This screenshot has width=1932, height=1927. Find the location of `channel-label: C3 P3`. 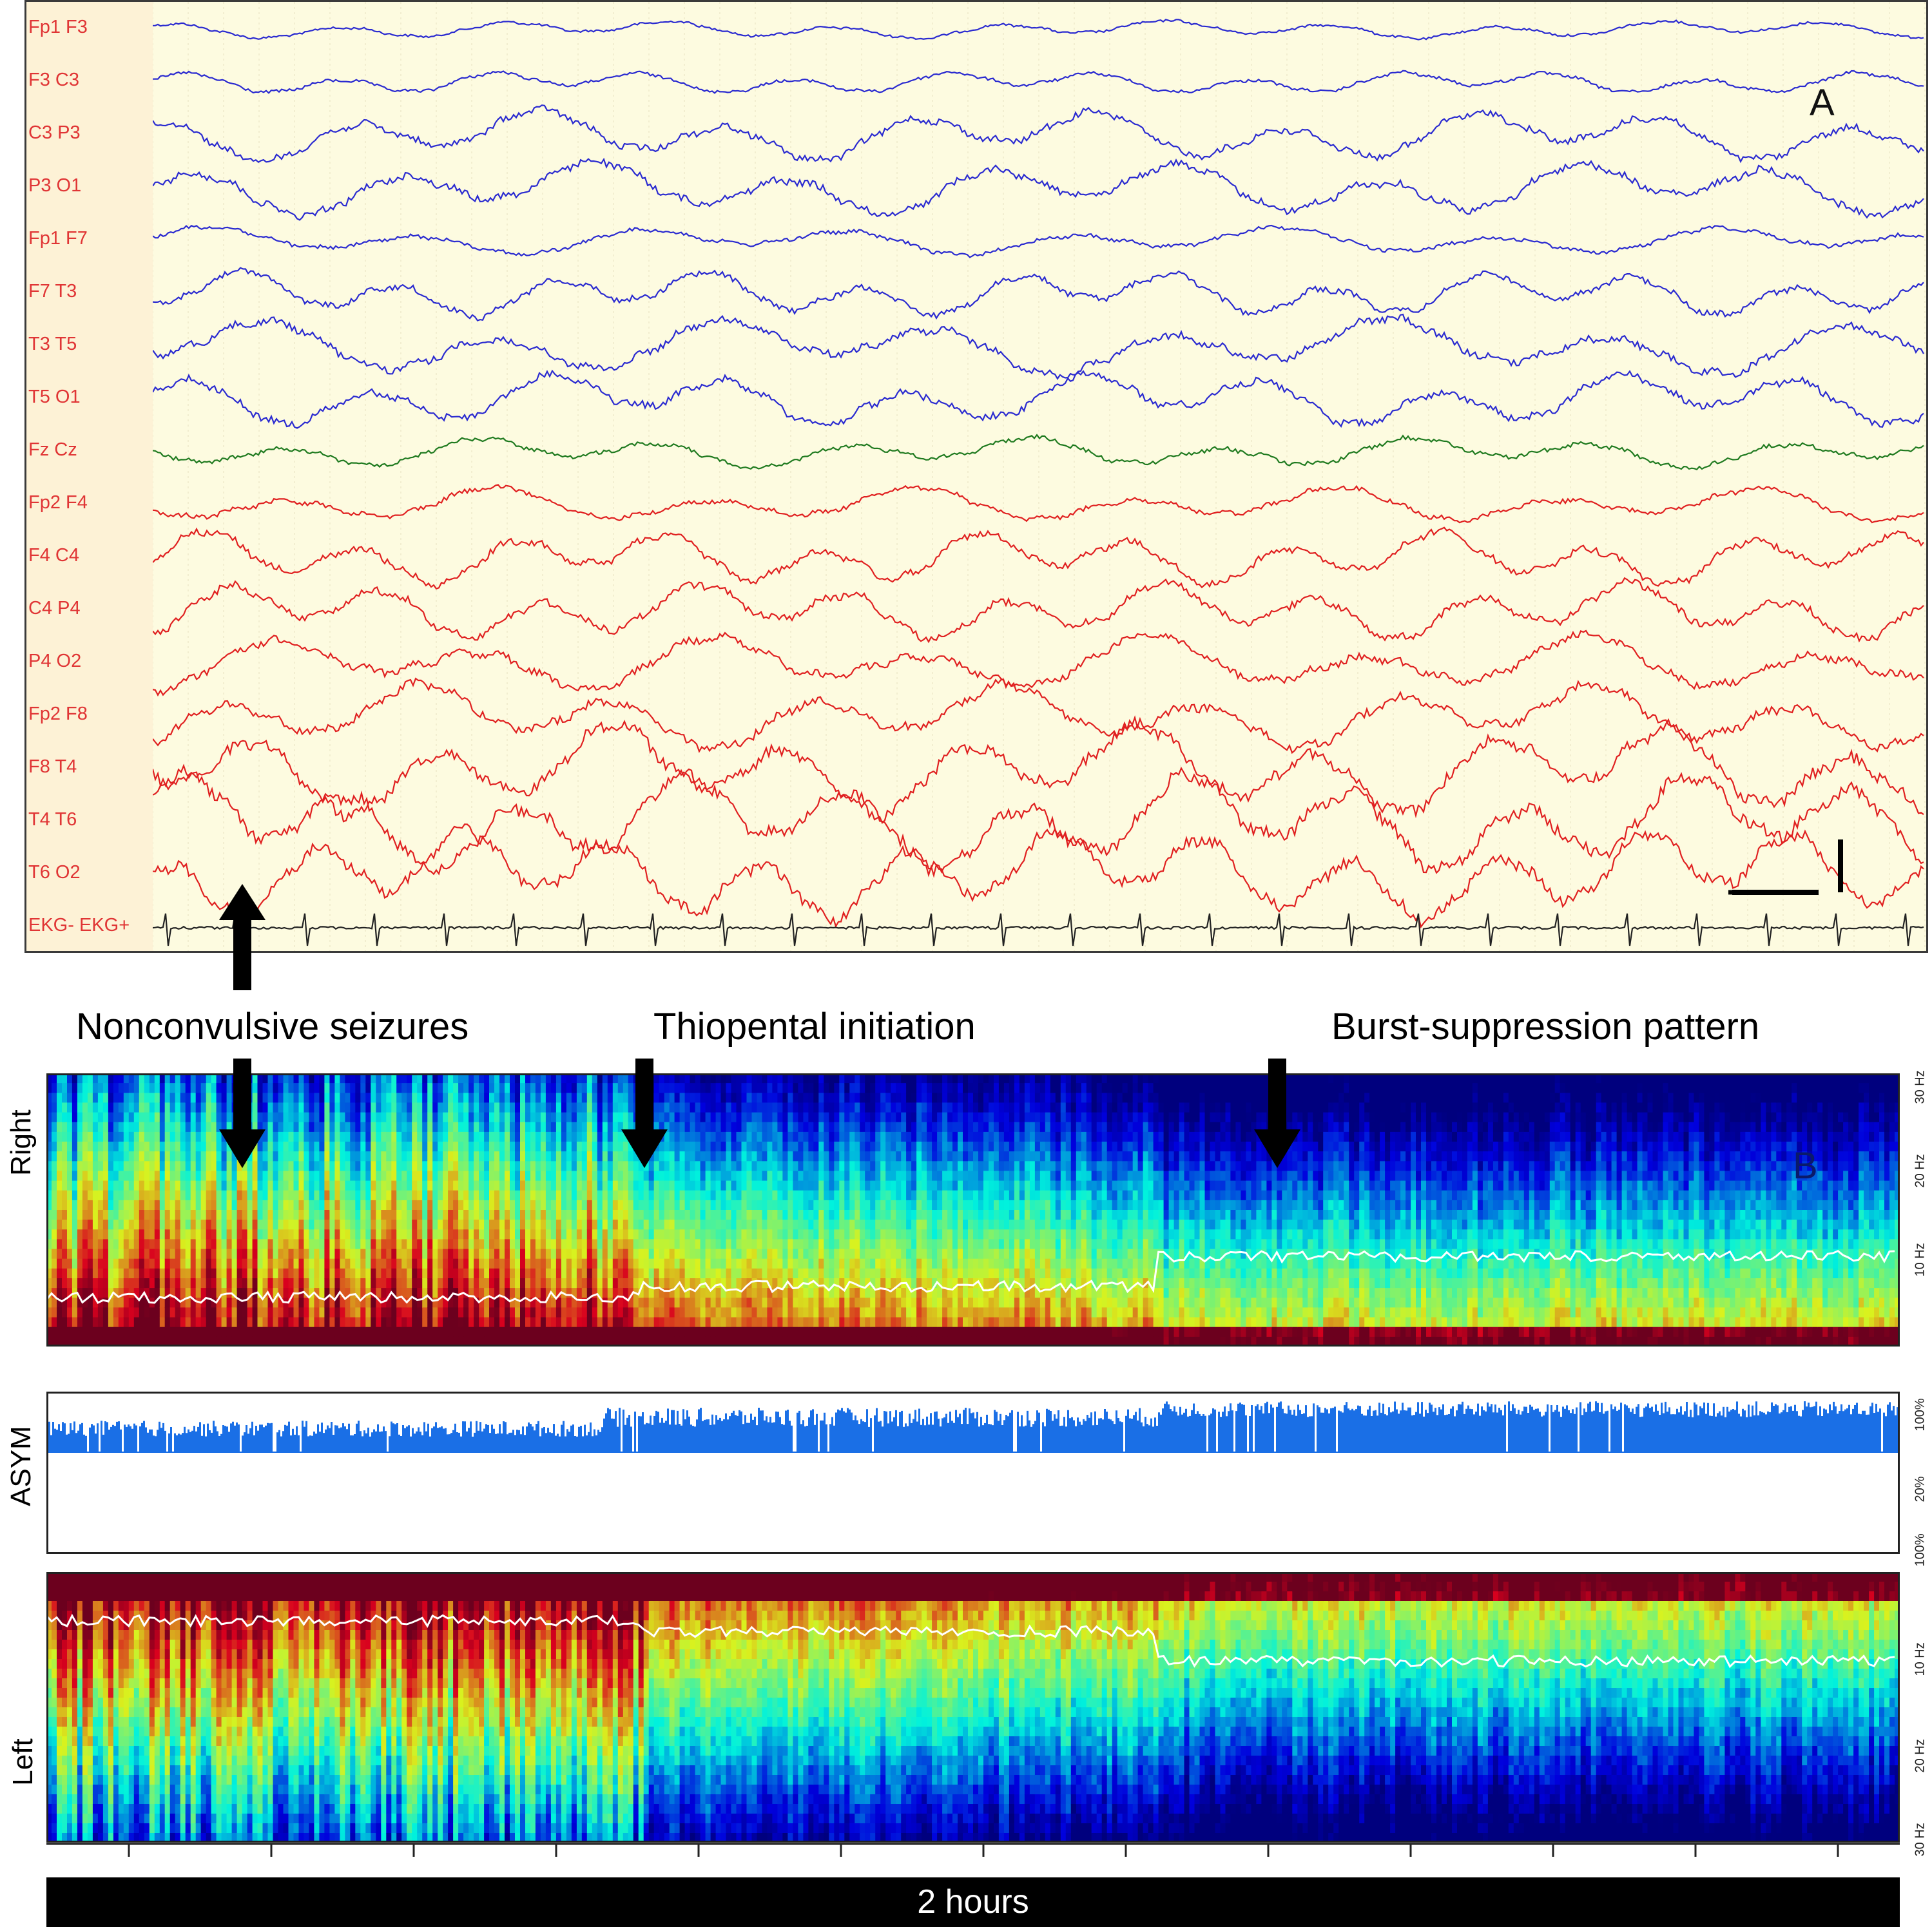

channel-label: C3 P3 is located at coordinates (54, 133).